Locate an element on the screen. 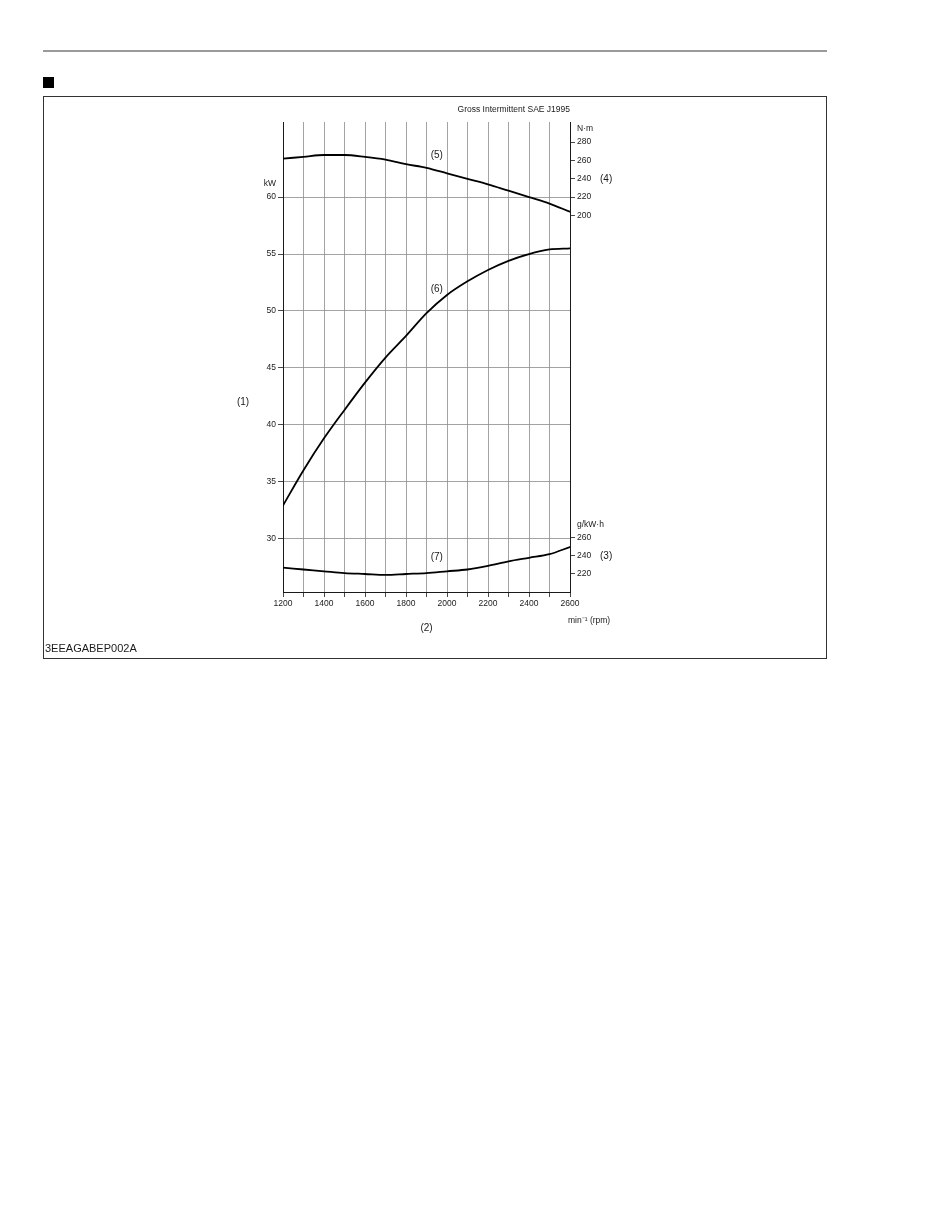 This screenshot has width=935, height=1210. x-tick-label: 1800 is located at coordinates (406, 603).